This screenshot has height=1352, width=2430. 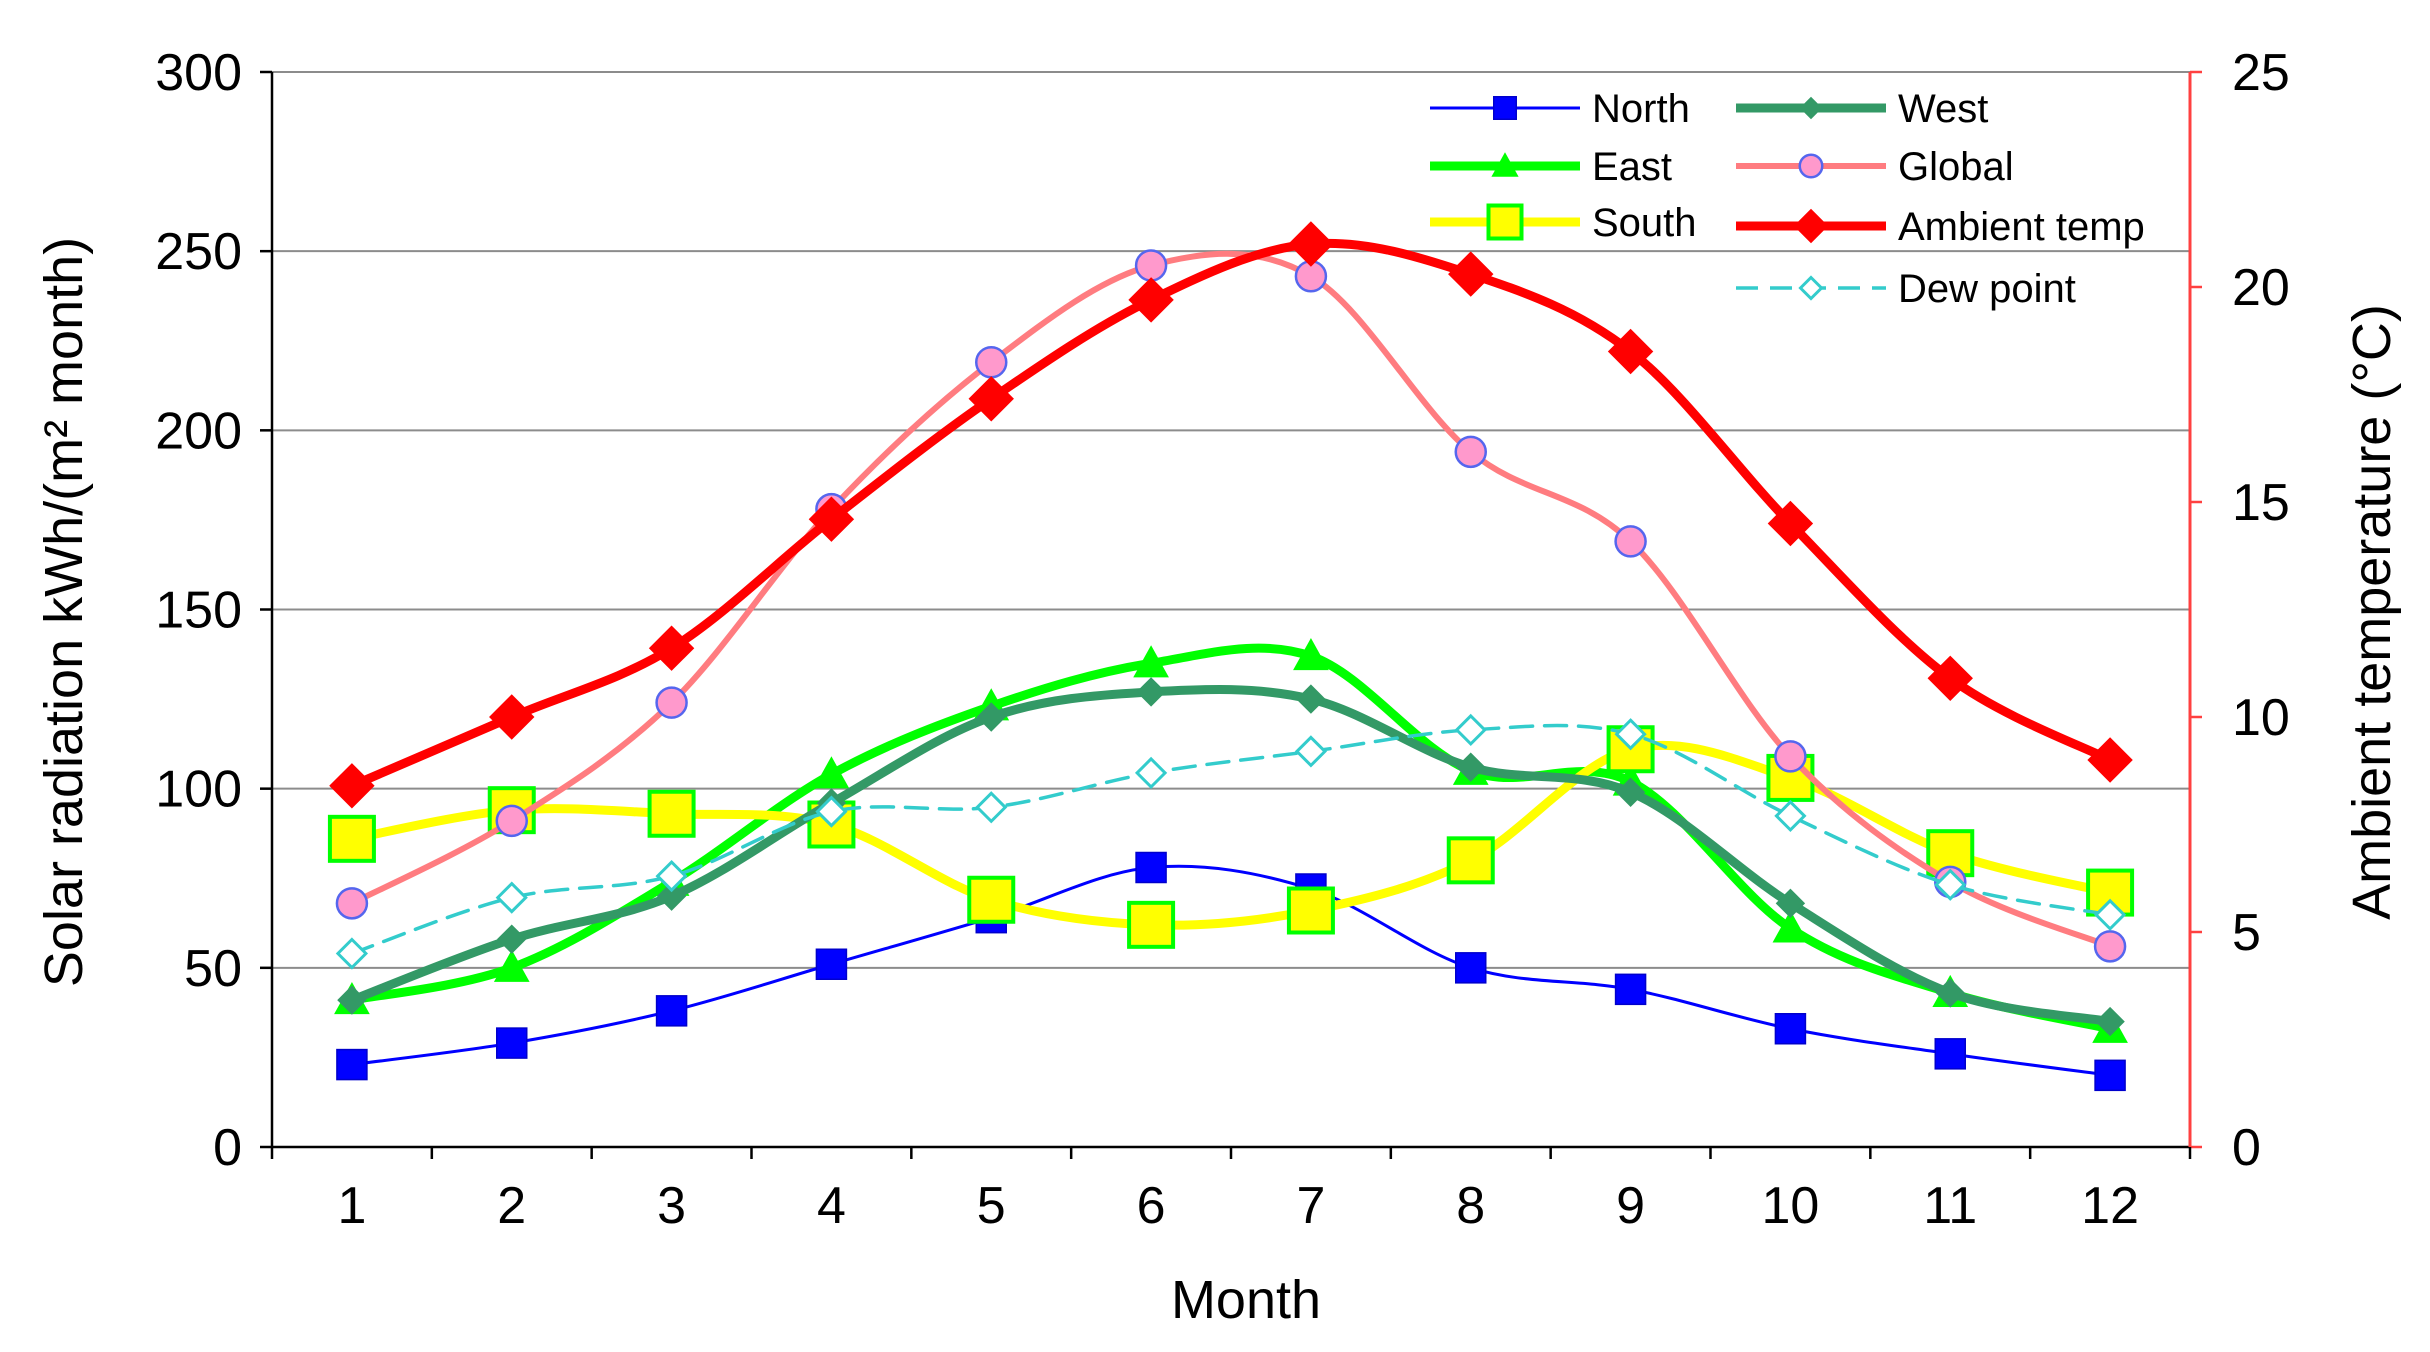 I want to click on x-tick-label: 10, so click(x=1790, y=1206).